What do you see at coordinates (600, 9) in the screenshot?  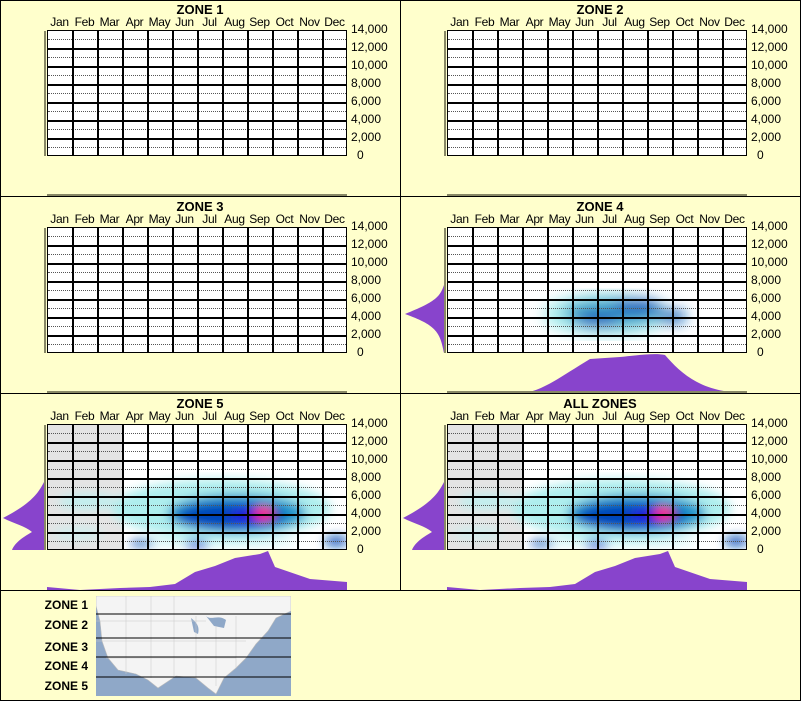 I see `panel-title: ZONE 2` at bounding box center [600, 9].